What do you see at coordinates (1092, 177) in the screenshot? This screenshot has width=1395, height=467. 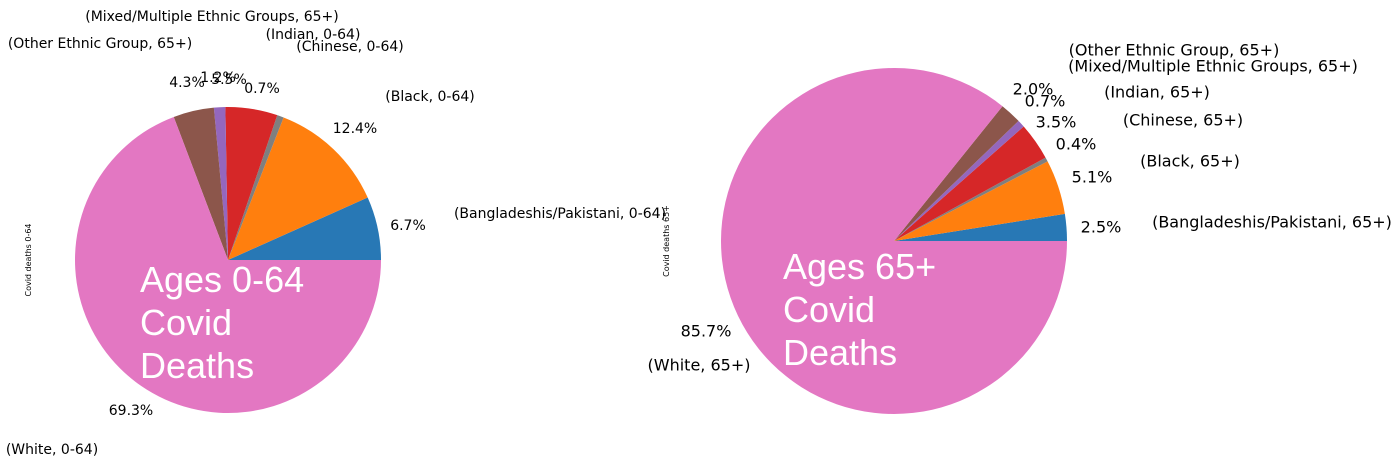 I see `pie-percent-label: 5.1%` at bounding box center [1092, 177].